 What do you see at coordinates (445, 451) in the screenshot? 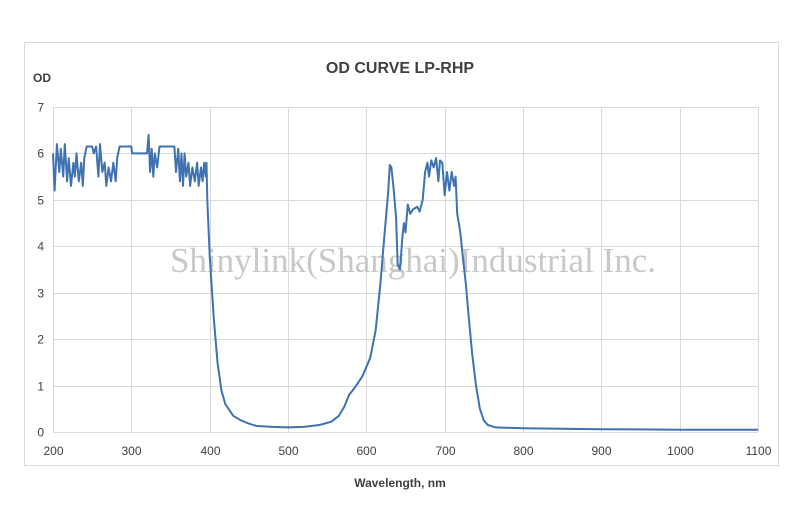
I see `x-tick-label: 700` at bounding box center [445, 451].